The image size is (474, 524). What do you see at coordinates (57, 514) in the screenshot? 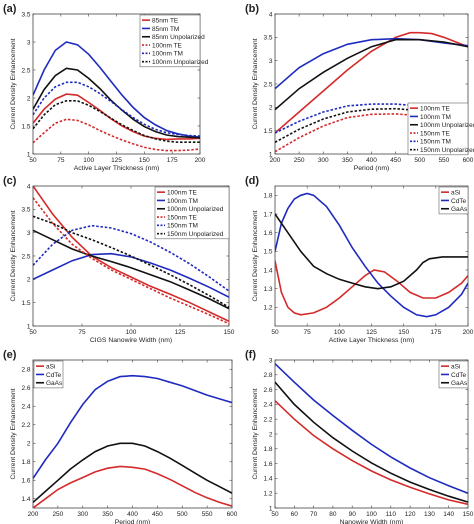
I see `x-tick-label: 250` at bounding box center [57, 514].